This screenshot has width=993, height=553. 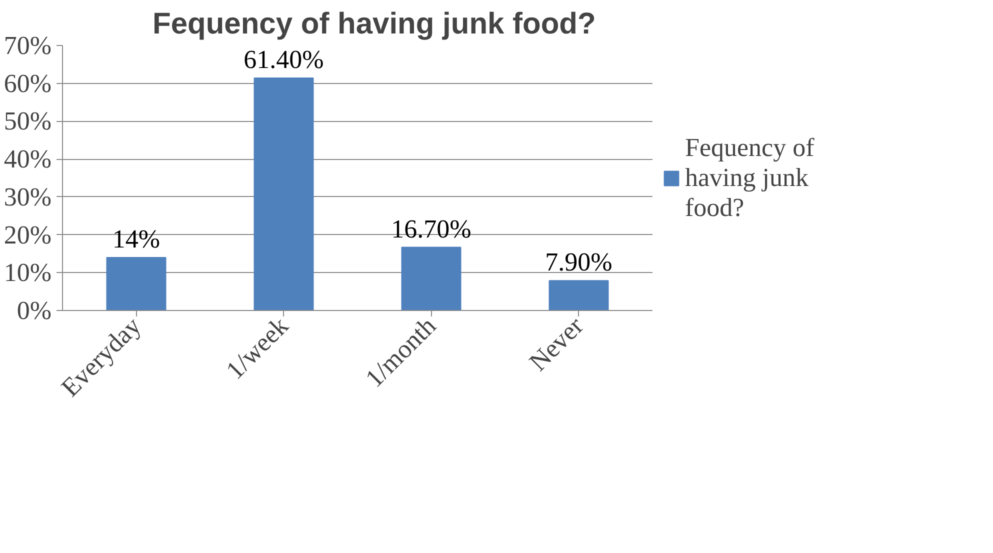 I want to click on y-tick-label: 50%, so click(x=28, y=121).